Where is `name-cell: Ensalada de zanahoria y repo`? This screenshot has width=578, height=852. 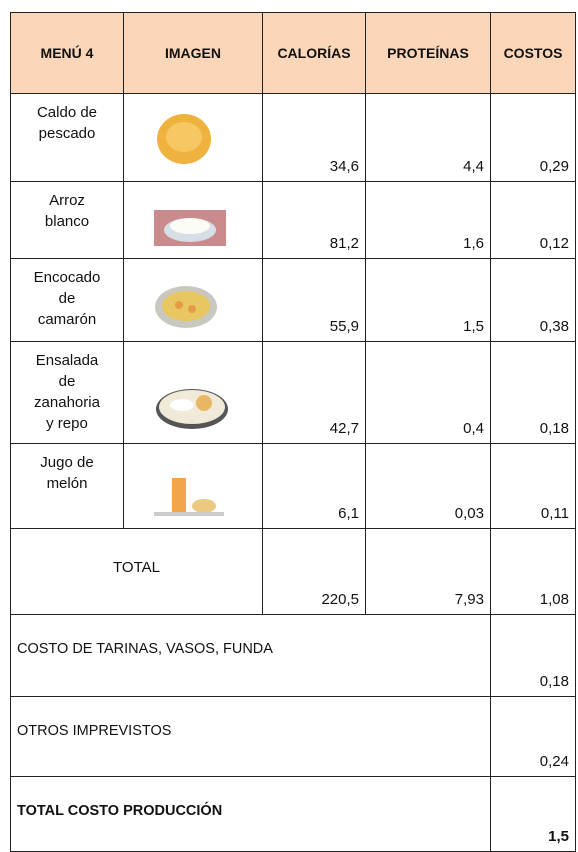 name-cell: Ensalada de zanahoria y repo is located at coordinates (67, 392).